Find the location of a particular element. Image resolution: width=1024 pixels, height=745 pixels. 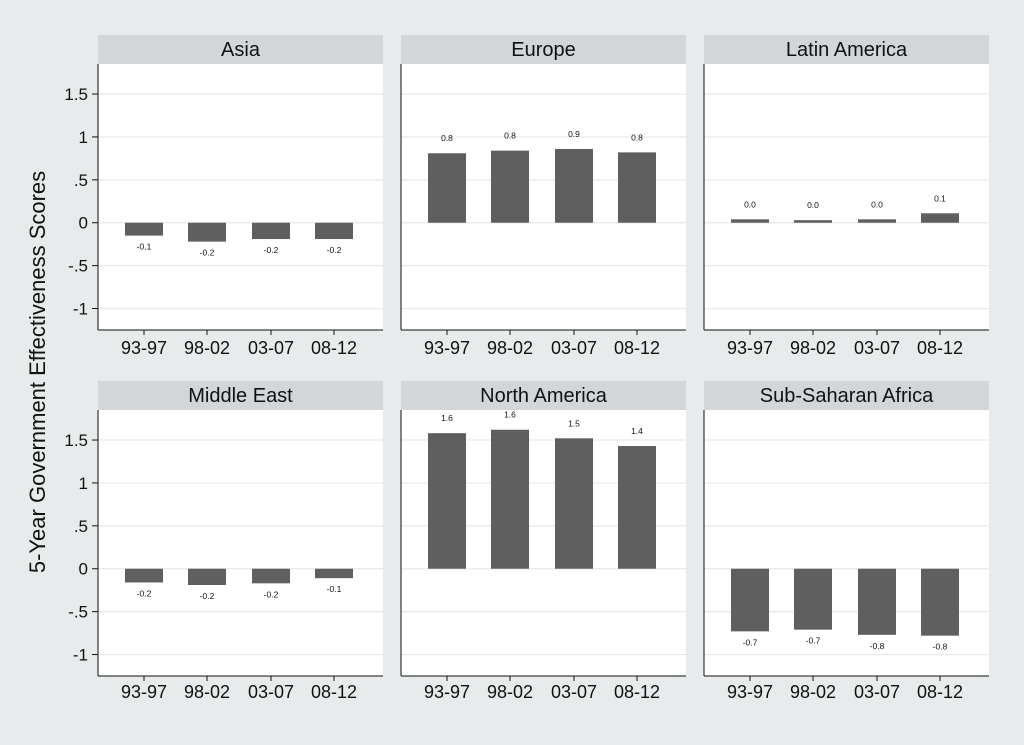

panel-title: Sub-Saharan Africa is located at coordinates (847, 396).